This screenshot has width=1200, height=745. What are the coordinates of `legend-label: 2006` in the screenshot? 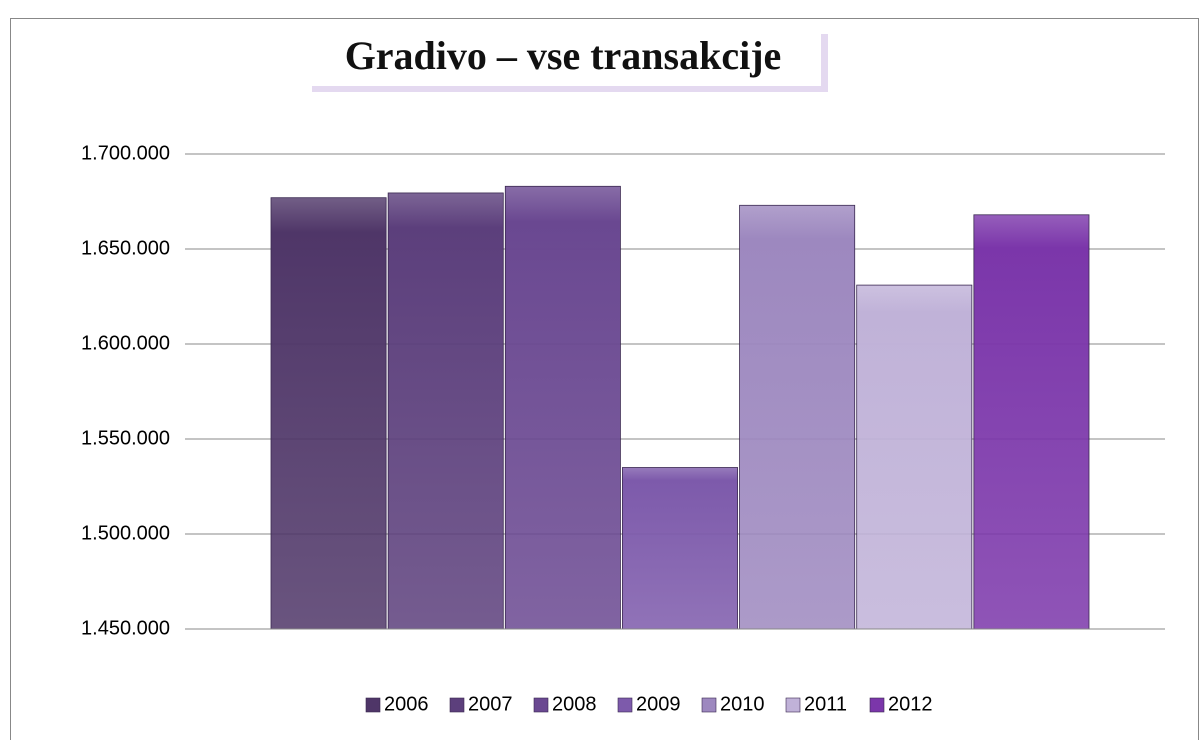 It's located at (406, 704).